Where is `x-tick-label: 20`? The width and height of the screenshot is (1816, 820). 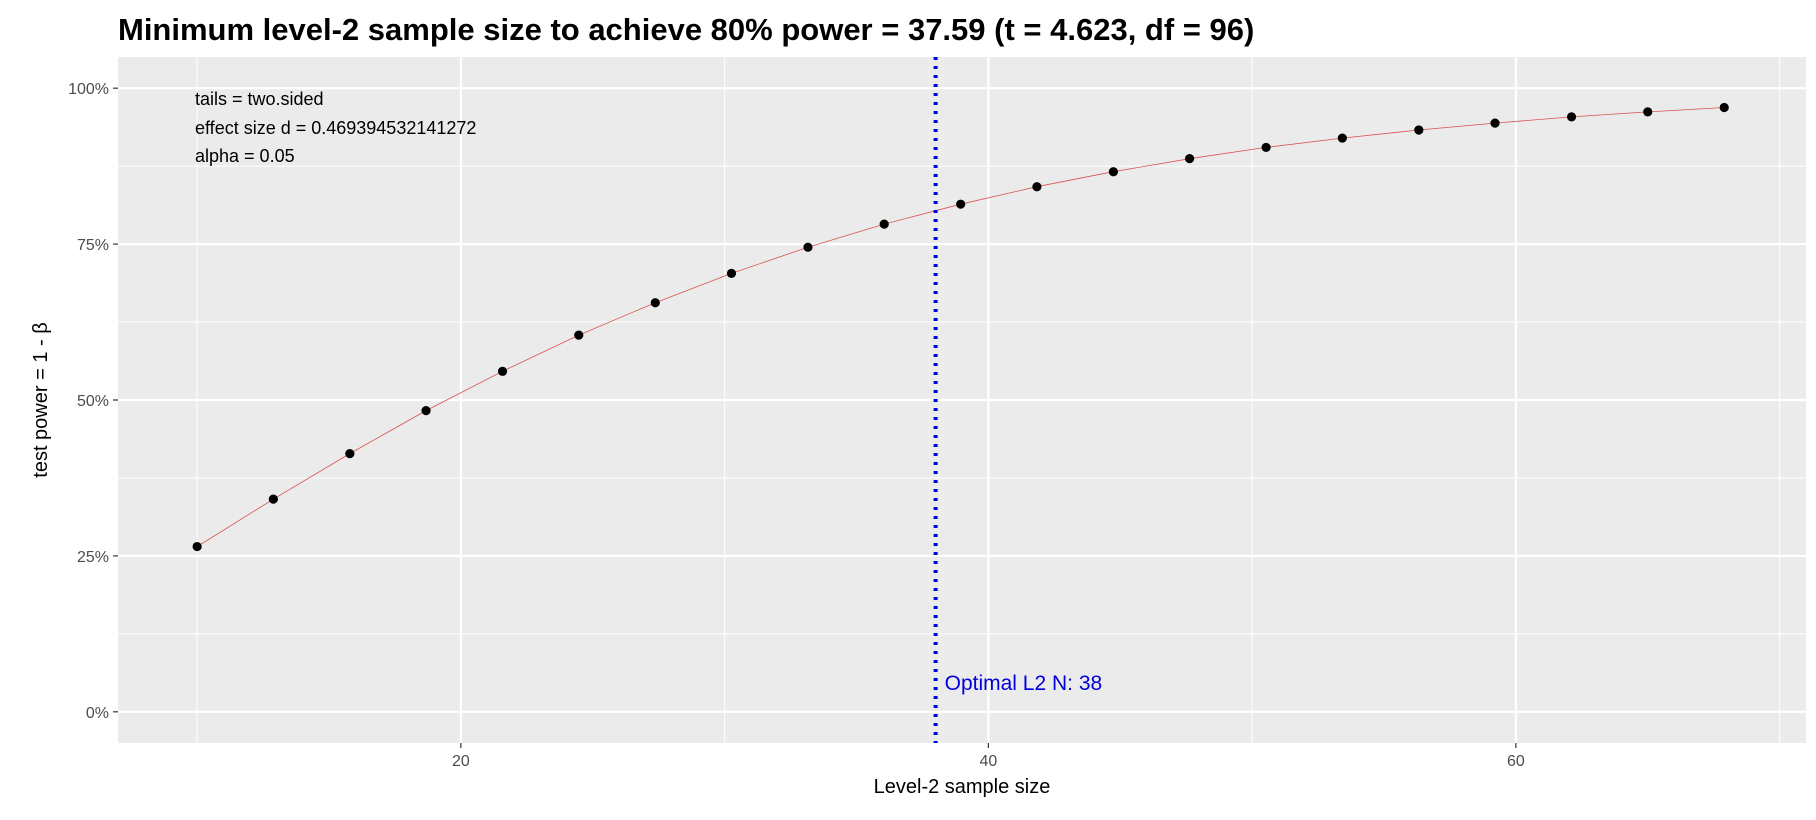
x-tick-label: 20 is located at coordinates (461, 761).